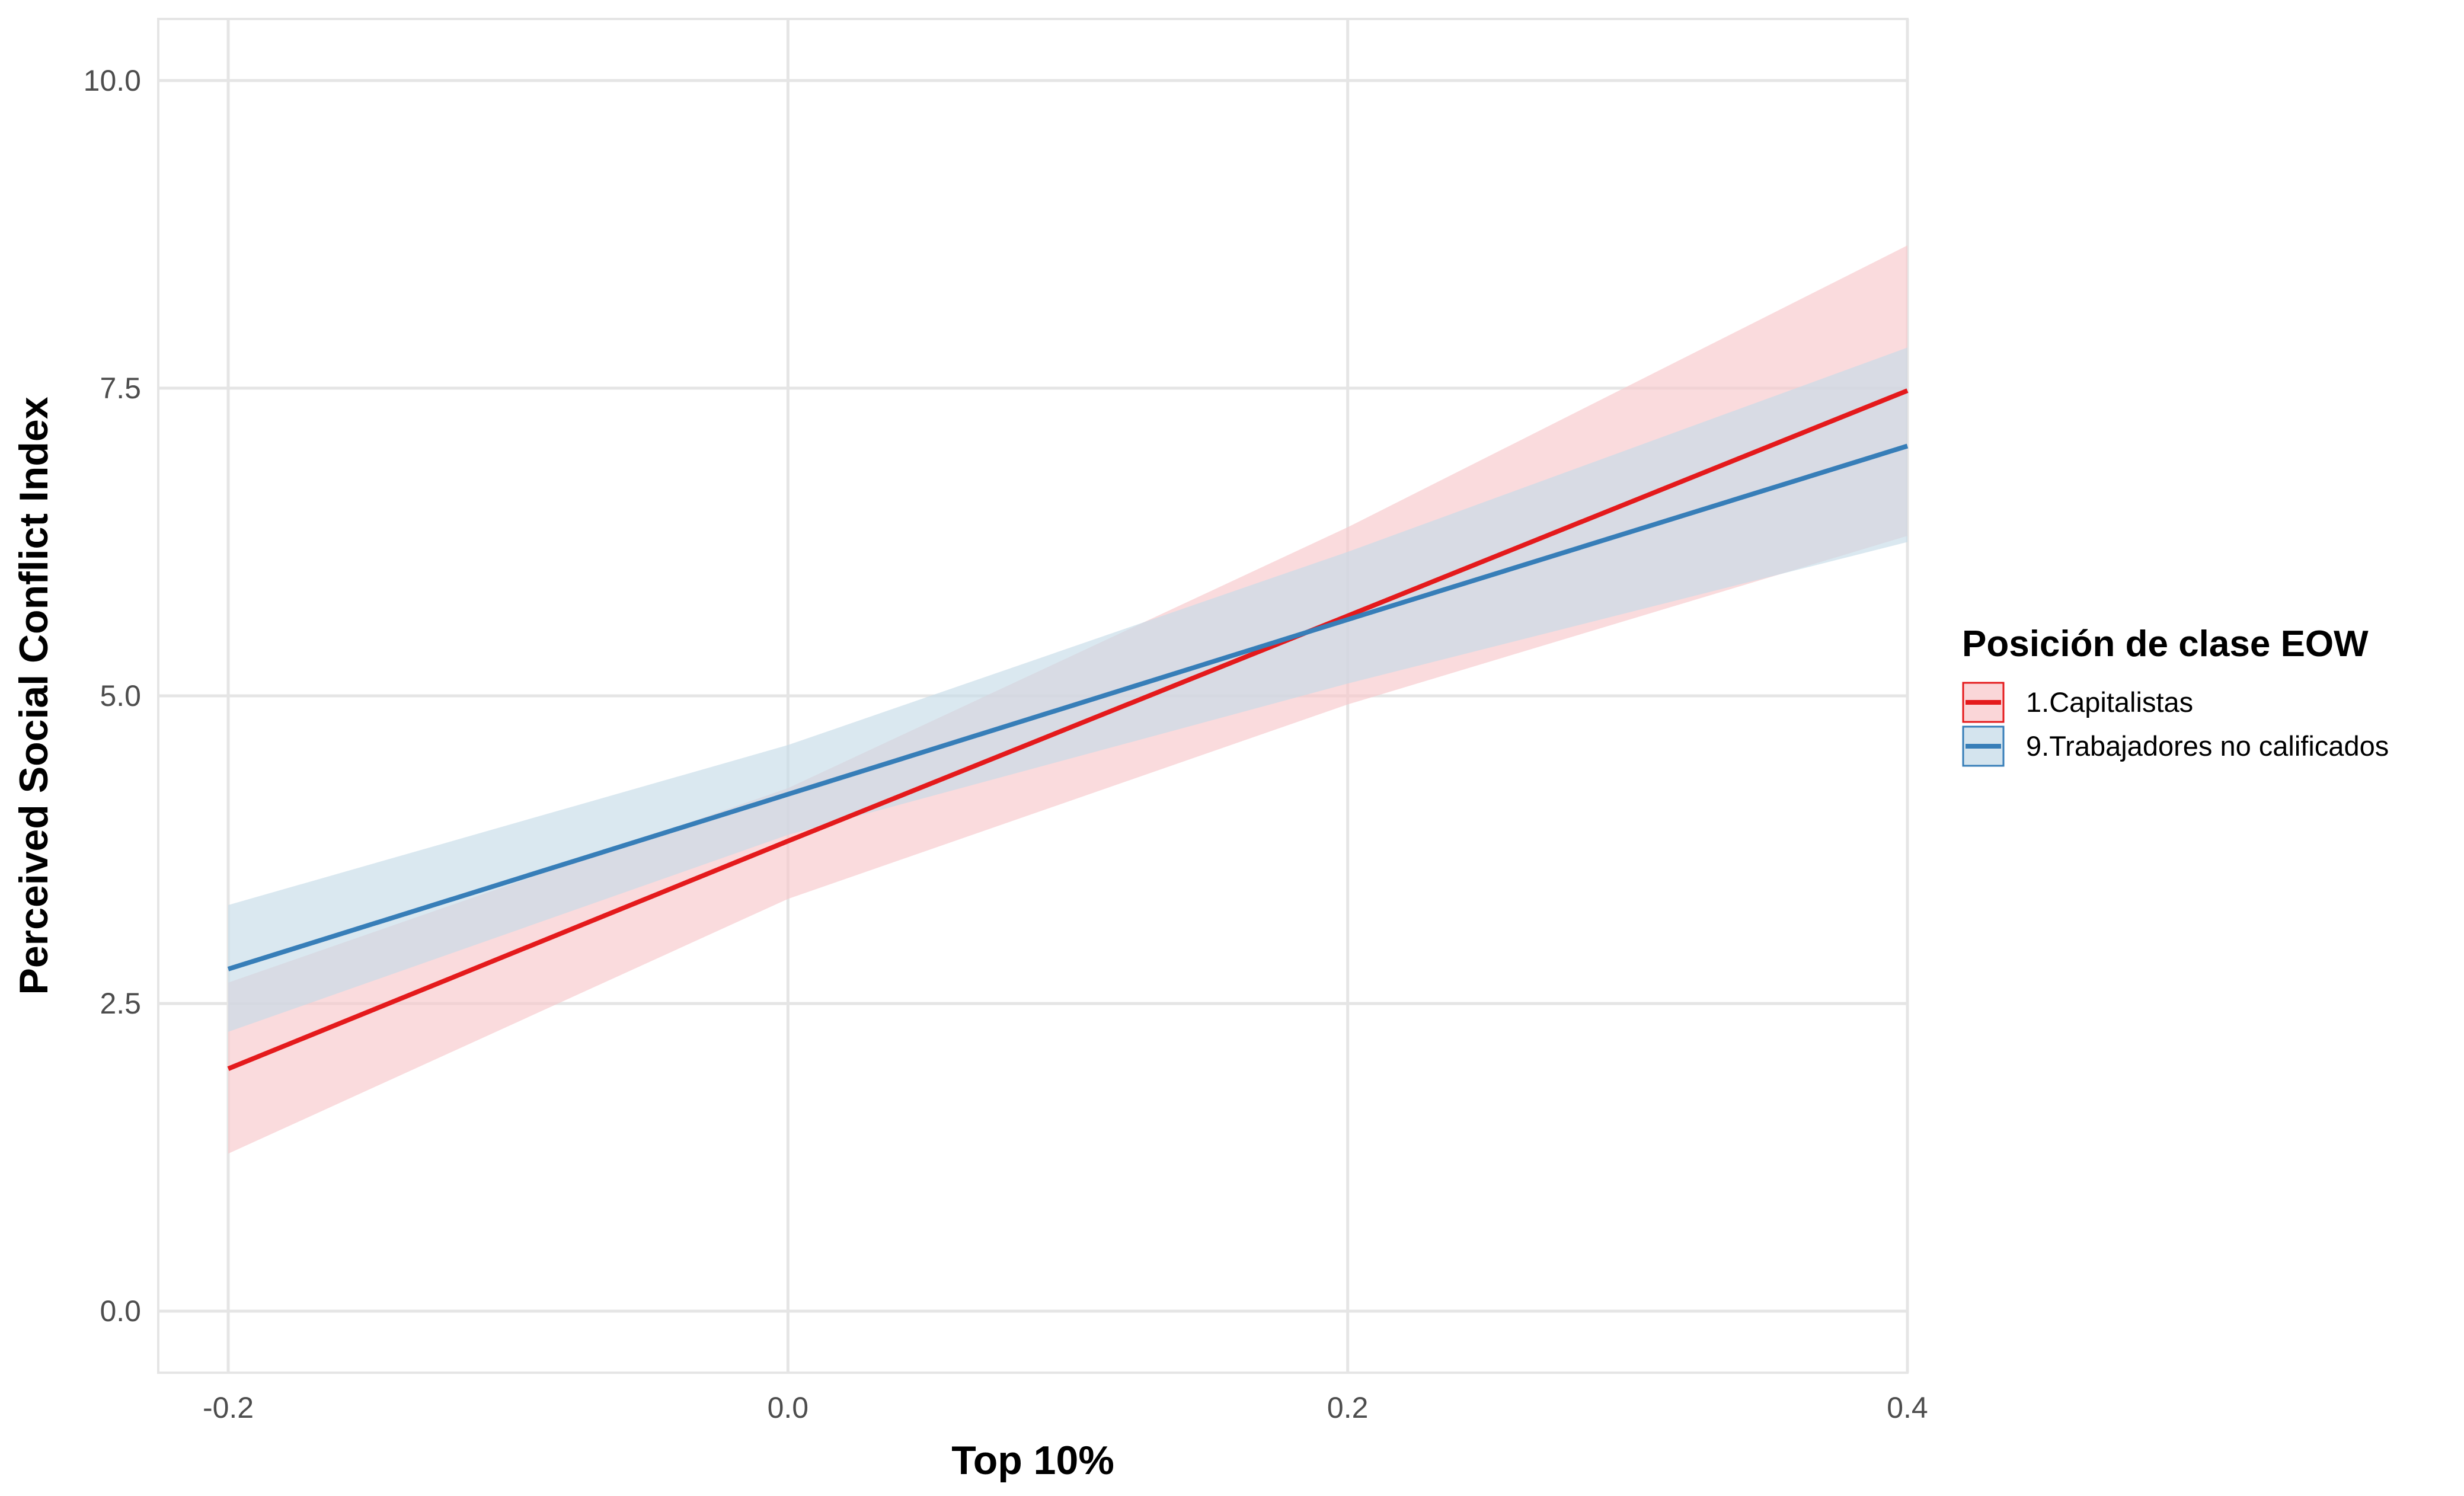 The image size is (2464, 1496). What do you see at coordinates (121, 1004) in the screenshot?
I see `y-tick-label: 2.5` at bounding box center [121, 1004].